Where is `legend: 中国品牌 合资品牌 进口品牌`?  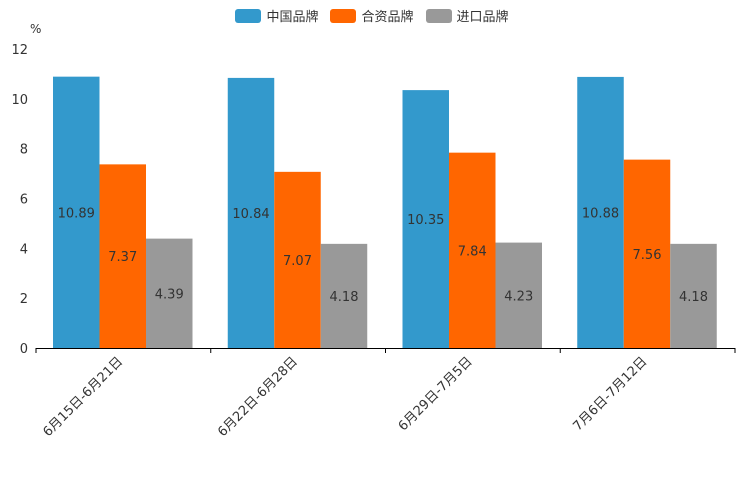
legend: 中国品牌 合资品牌 进口品牌 is located at coordinates (372, 15).